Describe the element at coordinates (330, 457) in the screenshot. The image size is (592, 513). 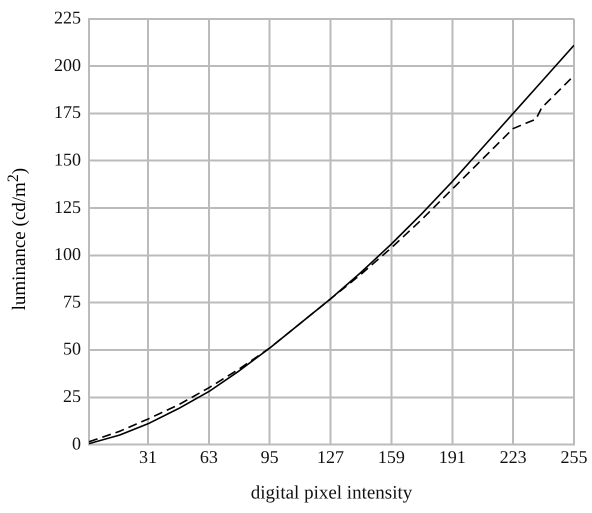
I see `x-tick-label: 127` at that location.